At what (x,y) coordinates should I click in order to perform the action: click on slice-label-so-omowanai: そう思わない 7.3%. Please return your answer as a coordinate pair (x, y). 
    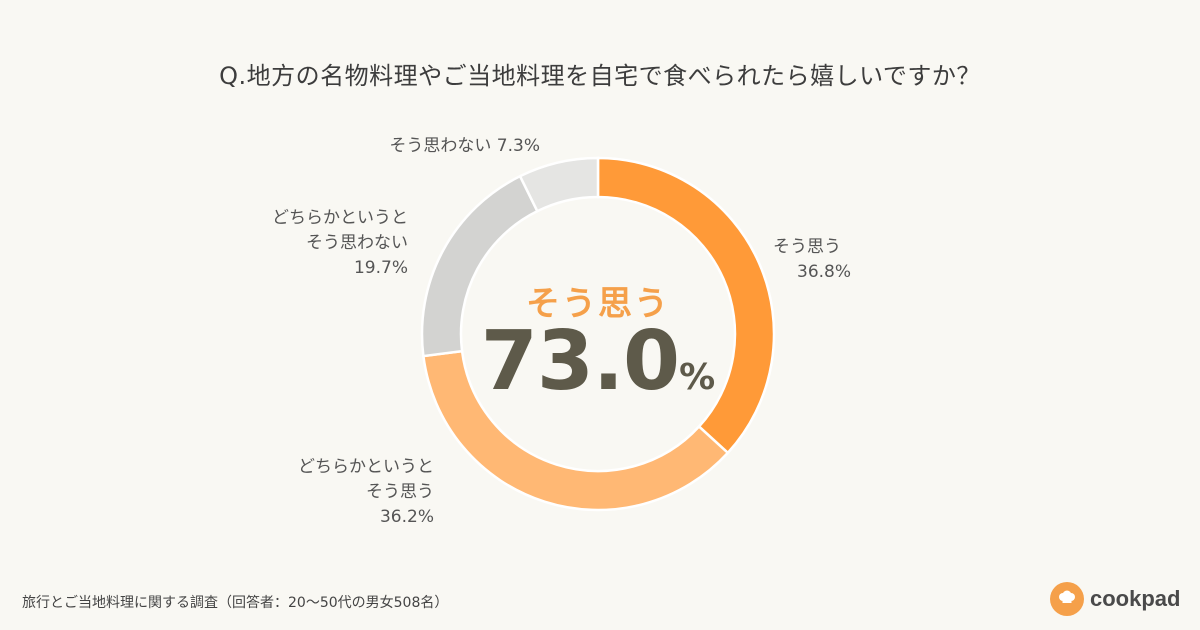
    Looking at the image, I should click on (464, 146).